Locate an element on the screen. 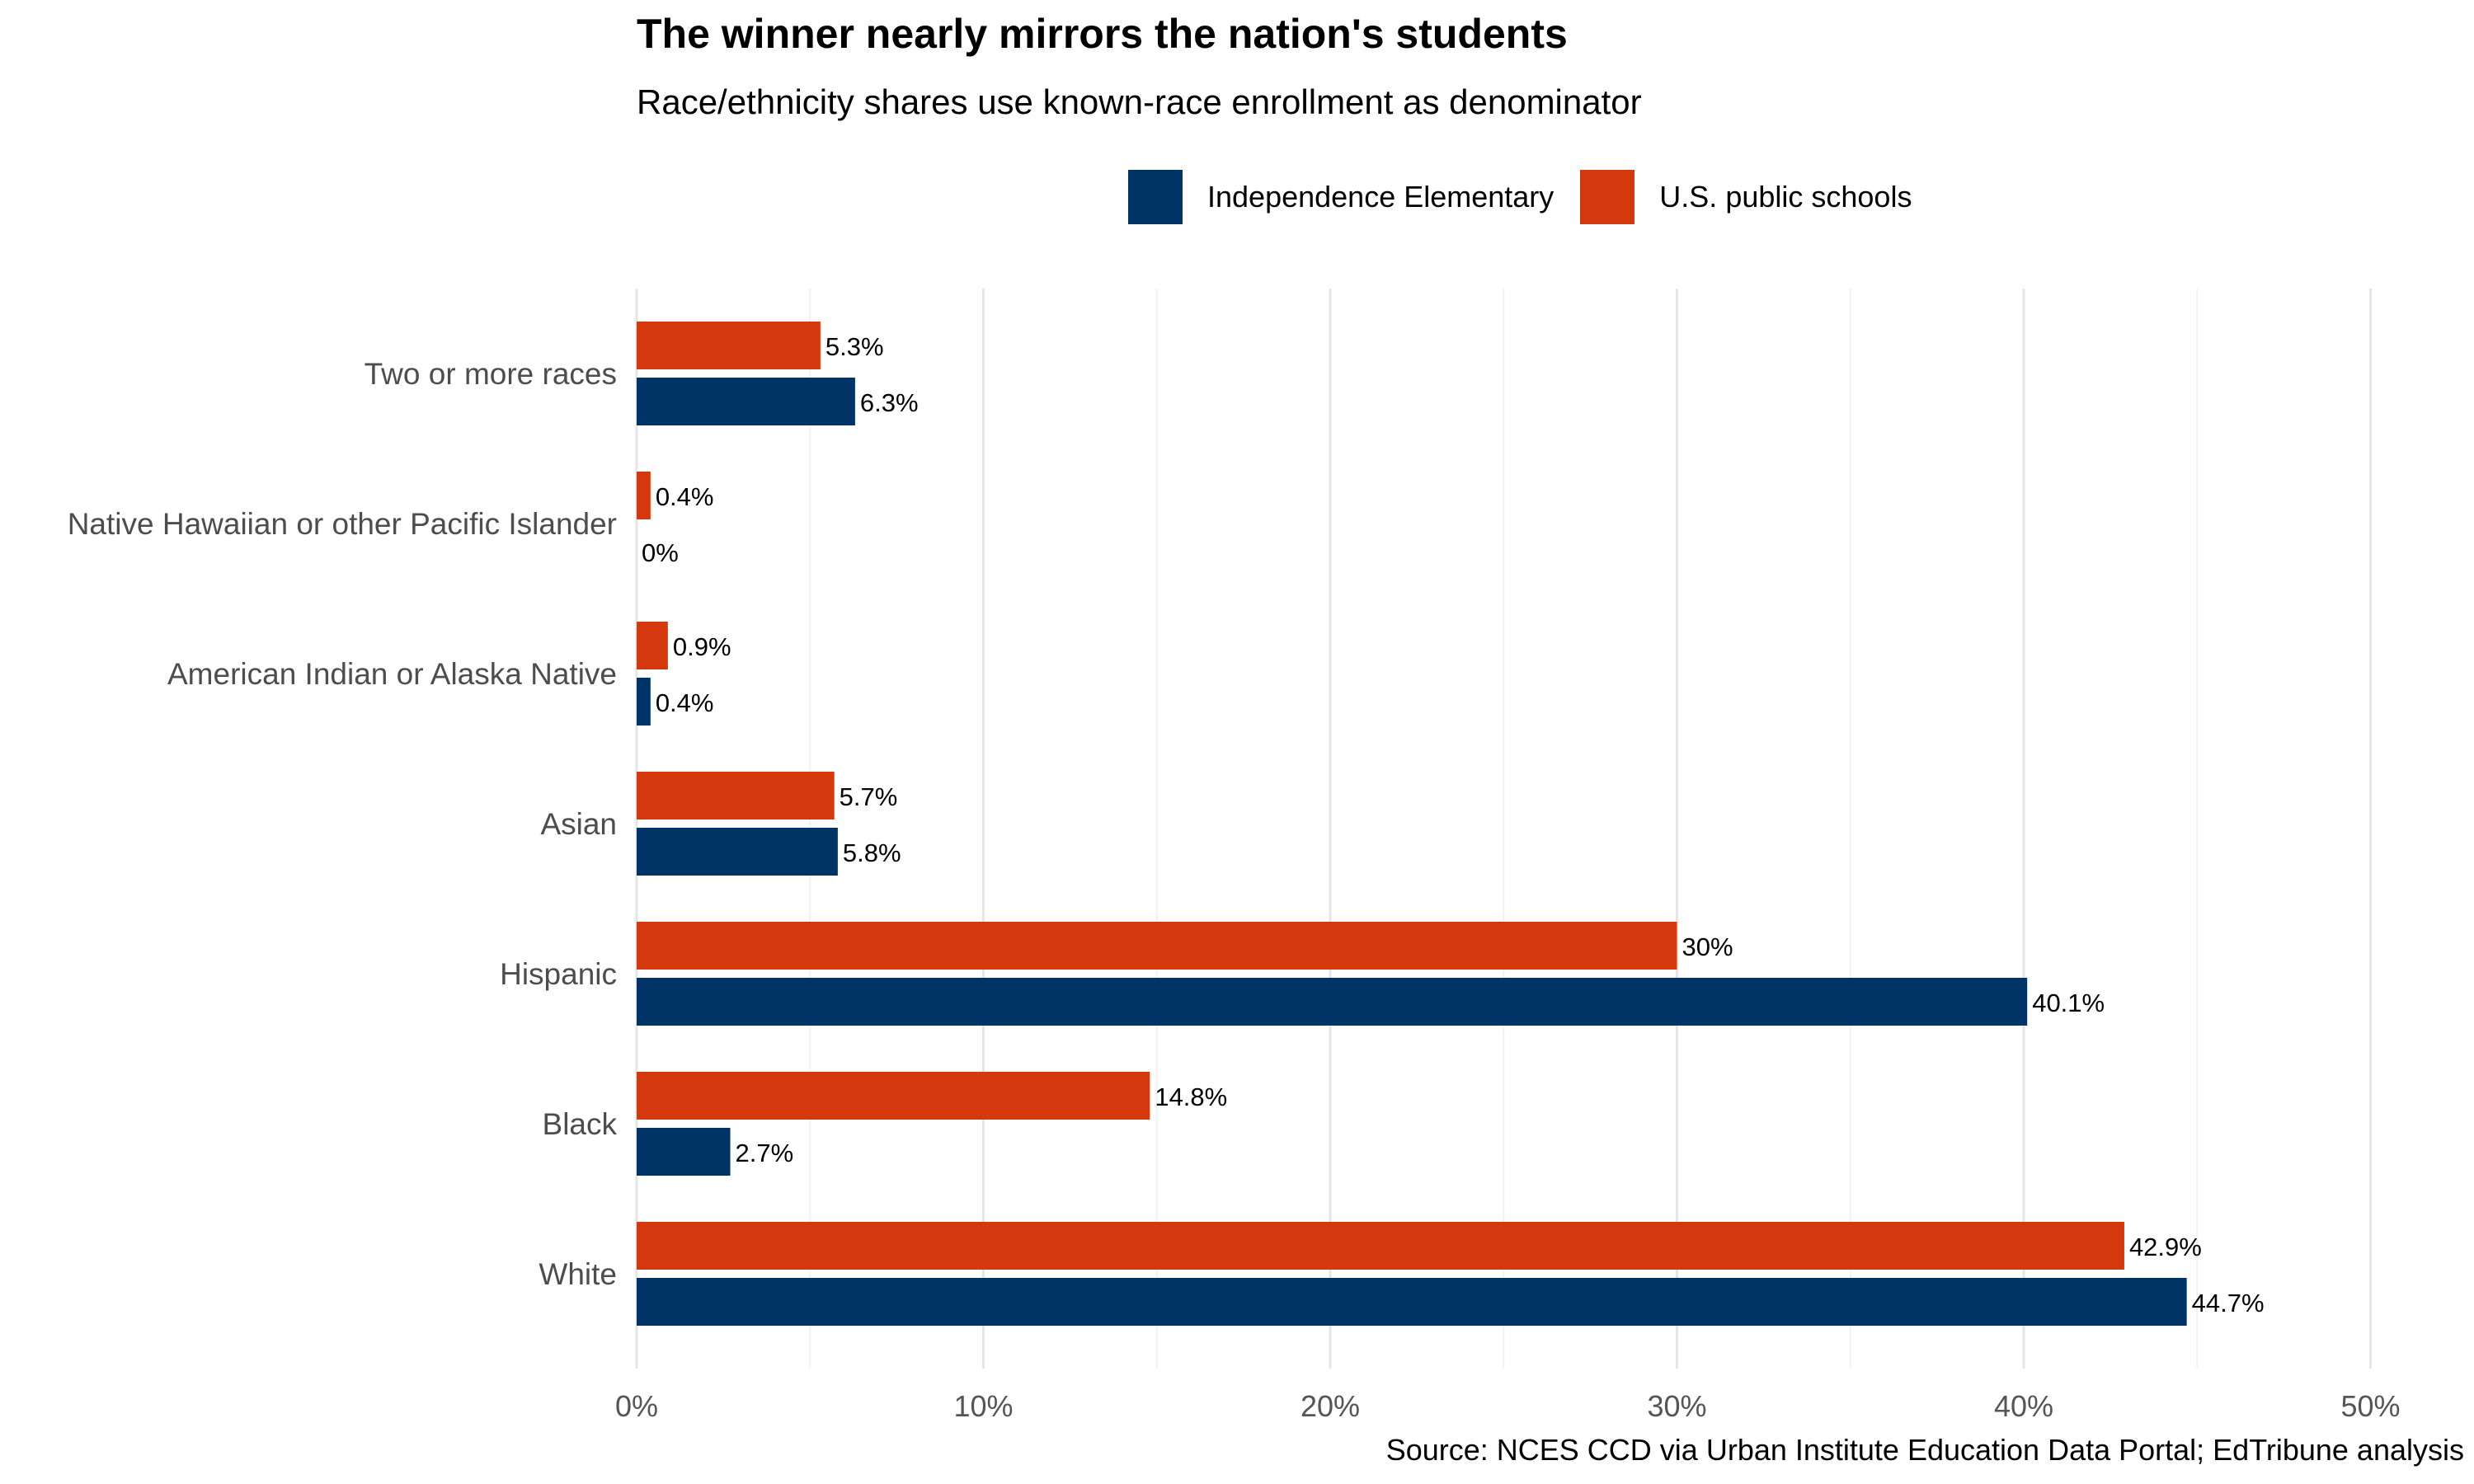  bar-value-label: 5.3% is located at coordinates (854, 346).